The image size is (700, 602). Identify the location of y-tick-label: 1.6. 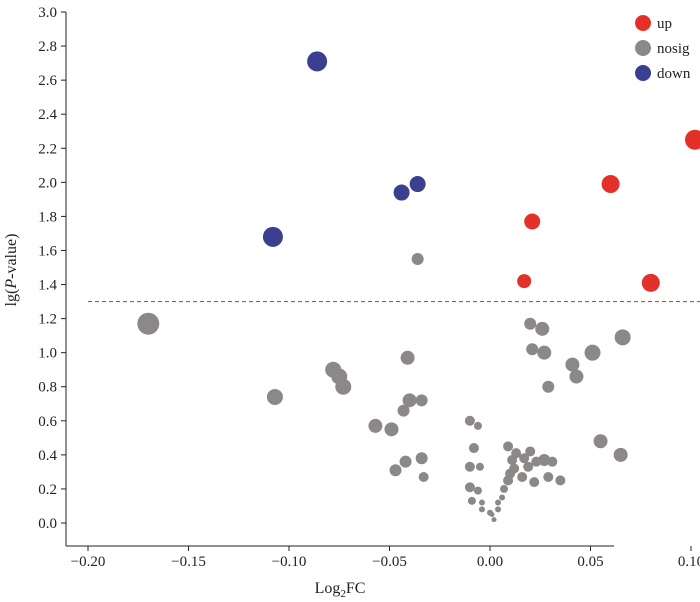
(47, 251).